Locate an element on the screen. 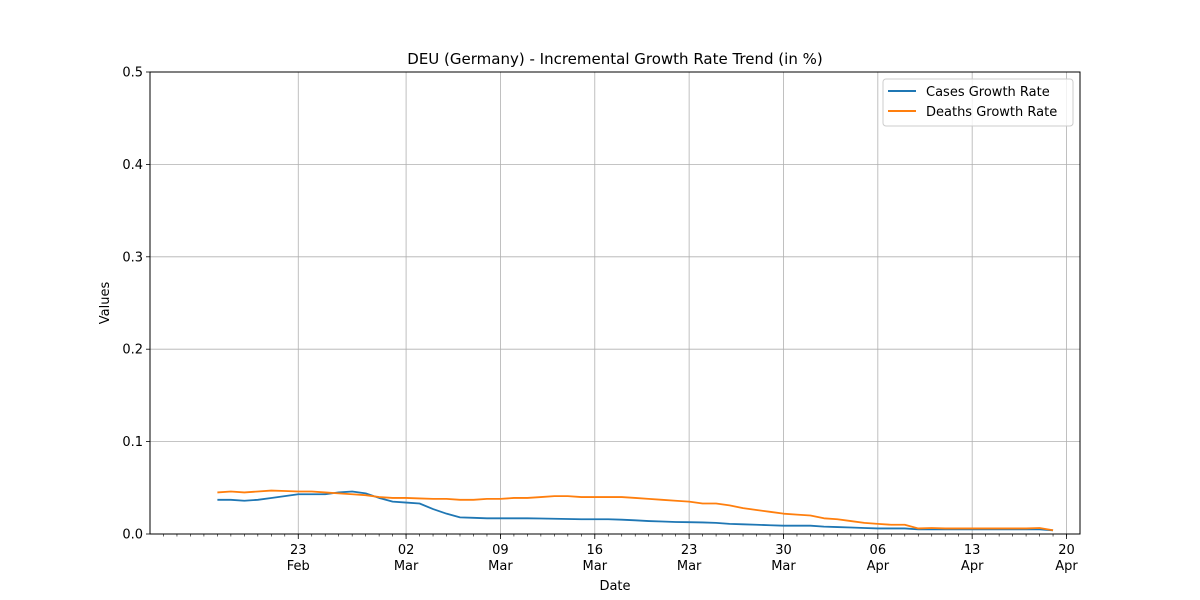  y-tick-label: 0.5 is located at coordinates (132, 73).